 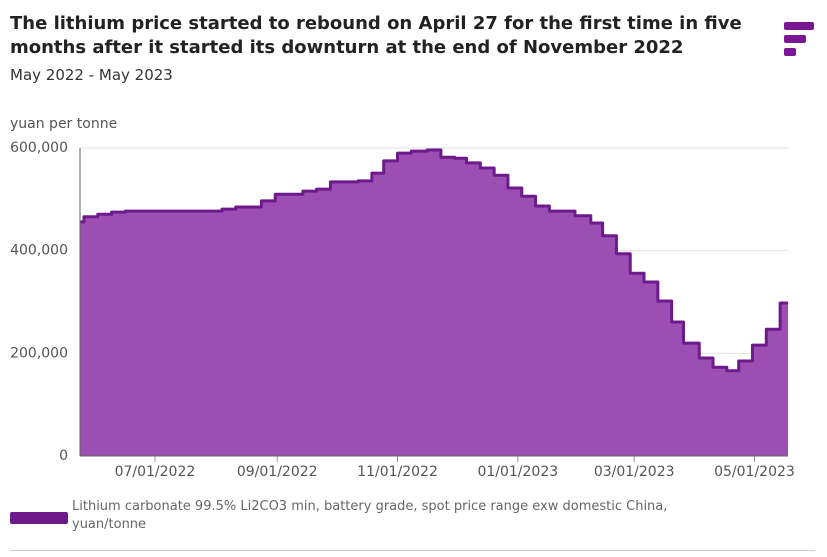 What do you see at coordinates (412, 550) in the screenshot?
I see `separator` at bounding box center [412, 550].